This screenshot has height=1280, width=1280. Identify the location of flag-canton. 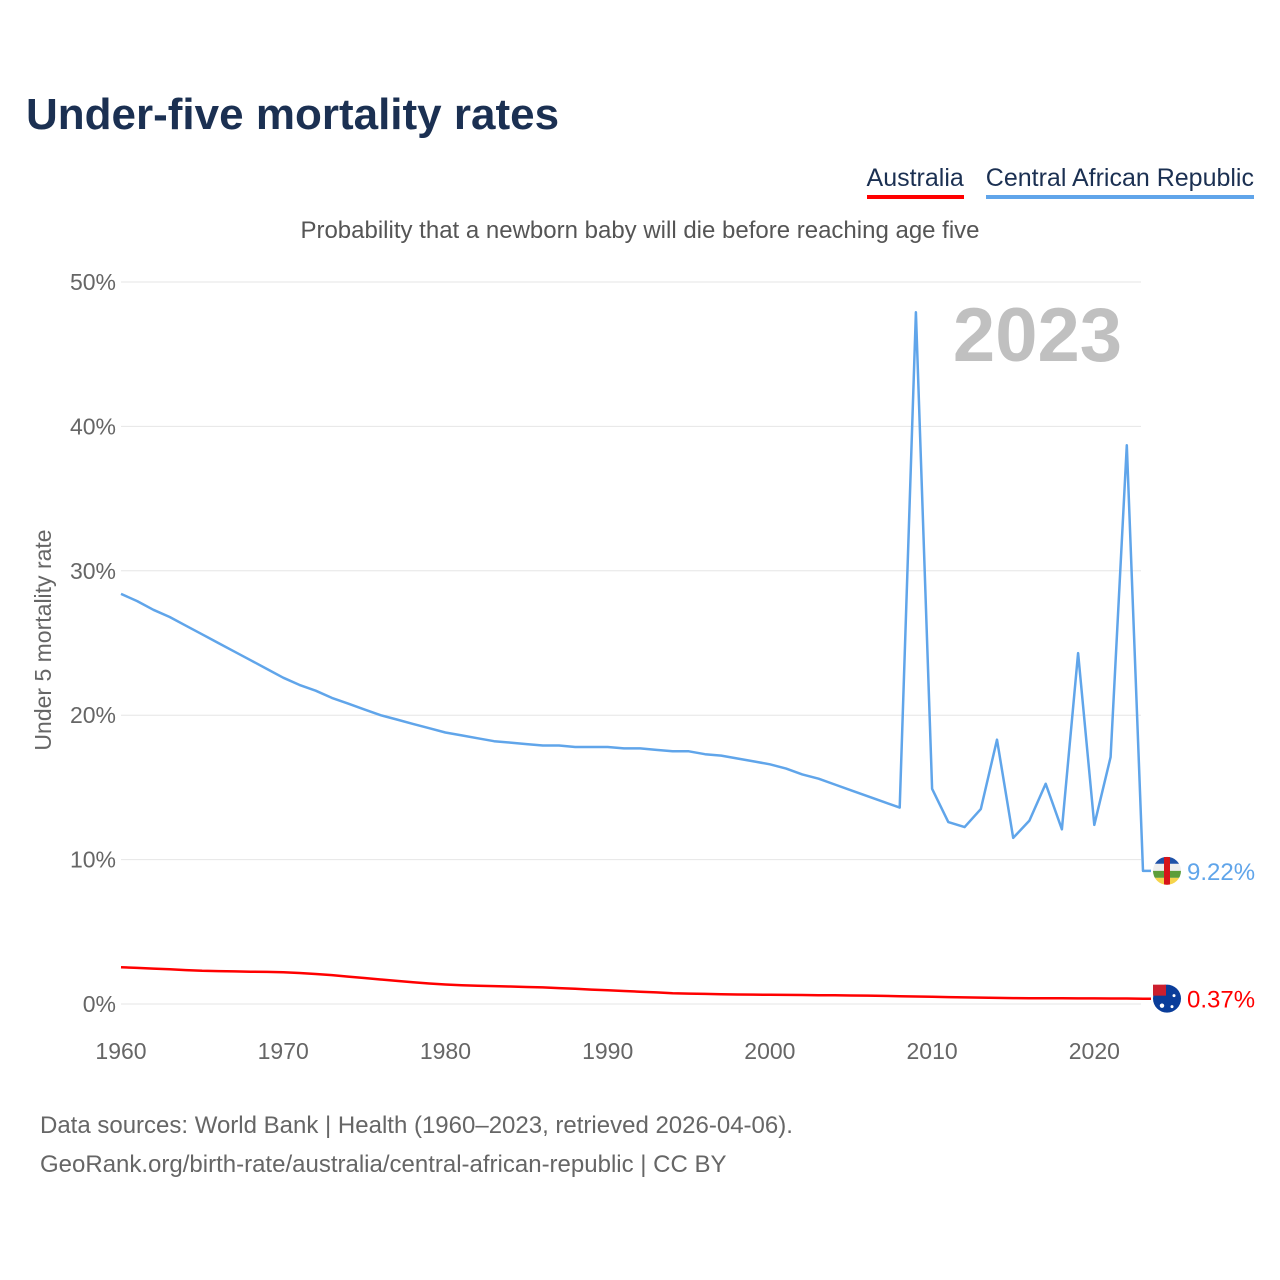
(1159, 990).